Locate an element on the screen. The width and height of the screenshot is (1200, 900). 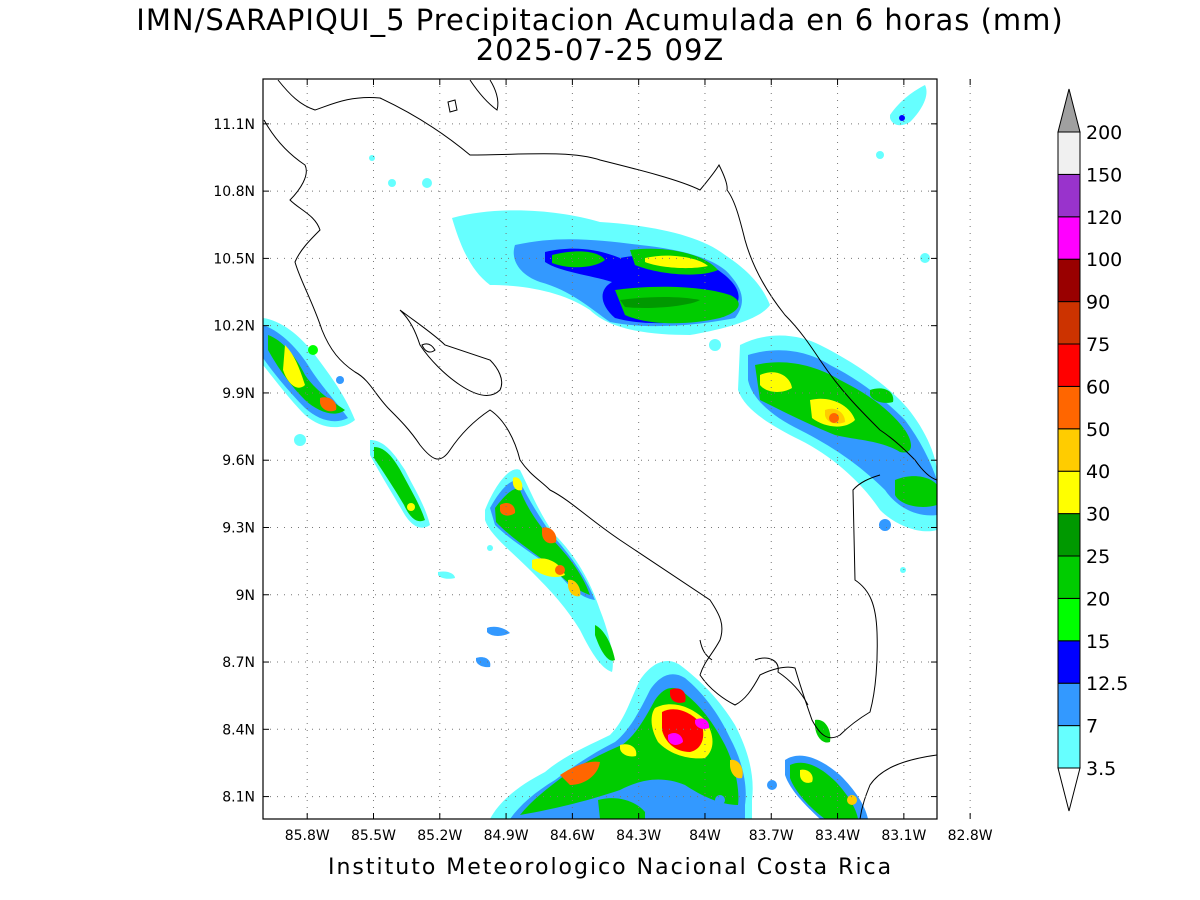
colorbar-label: 75 is located at coordinates (1098, 345).